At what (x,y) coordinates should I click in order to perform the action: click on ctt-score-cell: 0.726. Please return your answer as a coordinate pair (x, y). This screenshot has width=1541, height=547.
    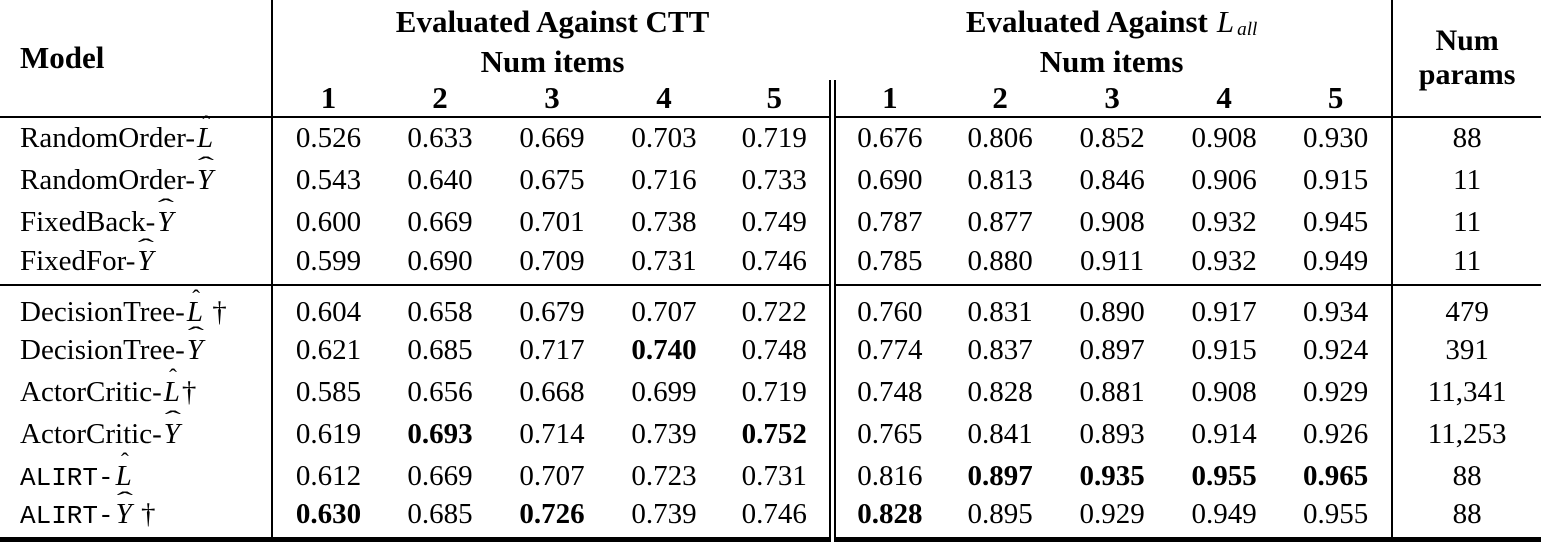
    Looking at the image, I should click on (552, 519).